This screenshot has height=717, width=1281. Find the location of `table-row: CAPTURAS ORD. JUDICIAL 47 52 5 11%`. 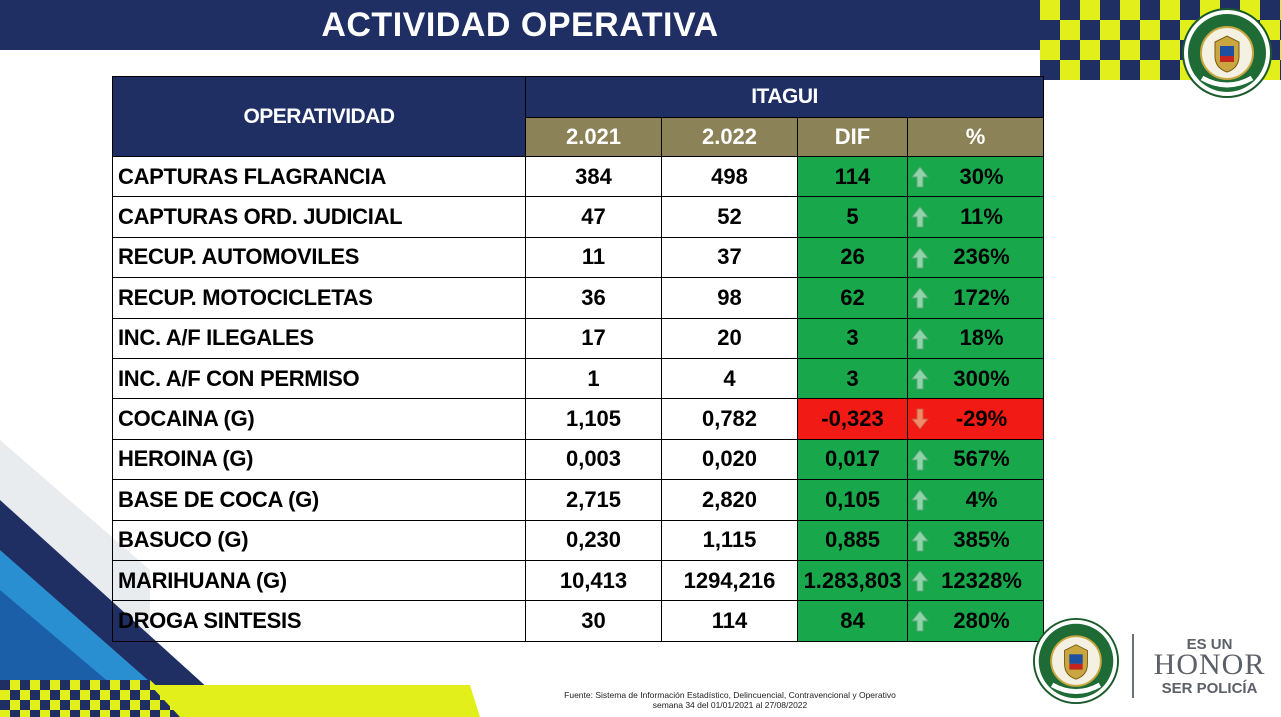

table-row: CAPTURAS ORD. JUDICIAL 47 52 5 11% is located at coordinates (578, 217).